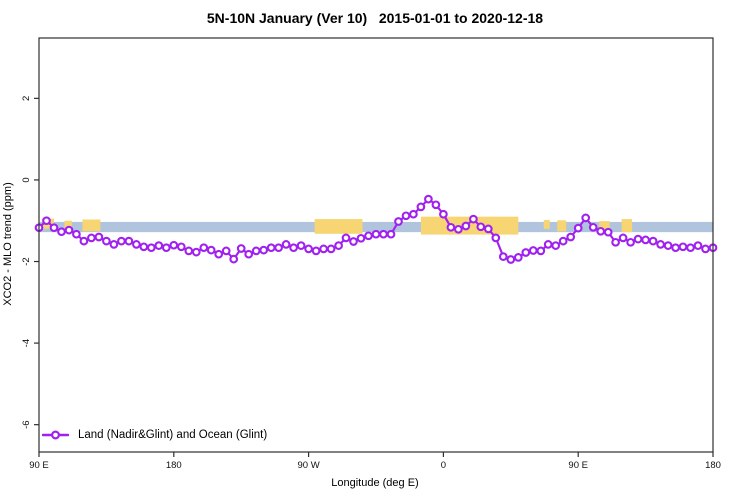 The image size is (750, 500). I want to click on y-axis-label: XCO2 - MLO trend (ppm), so click(8, 244).